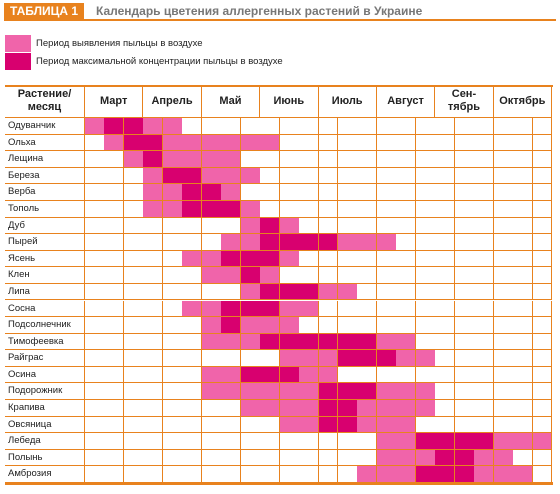 The width and height of the screenshot is (560, 494). I want to click on plant-name: Верба, so click(45, 192).